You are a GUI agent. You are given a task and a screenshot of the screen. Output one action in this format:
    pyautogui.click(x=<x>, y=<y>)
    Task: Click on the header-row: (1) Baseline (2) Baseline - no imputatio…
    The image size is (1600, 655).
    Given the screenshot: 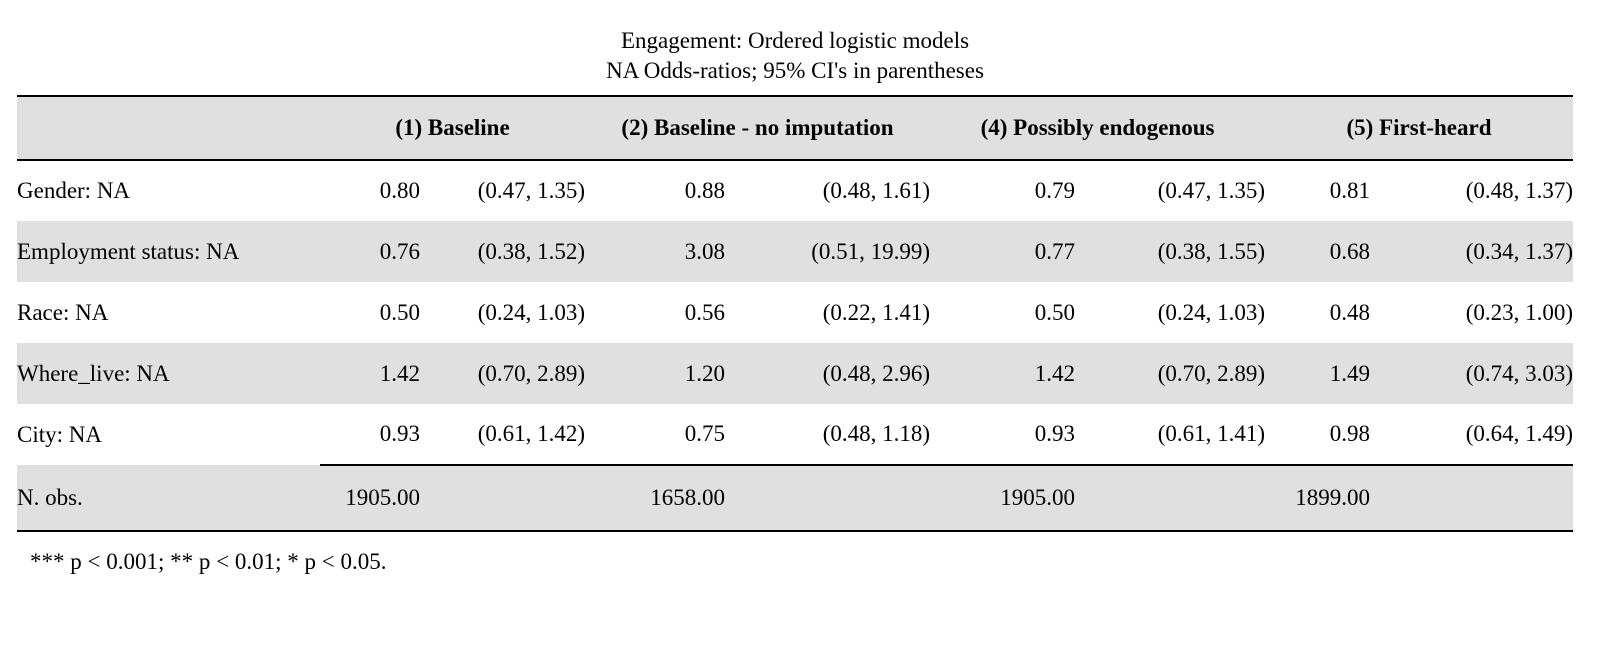 What is the action you would take?
    pyautogui.click(x=795, y=128)
    